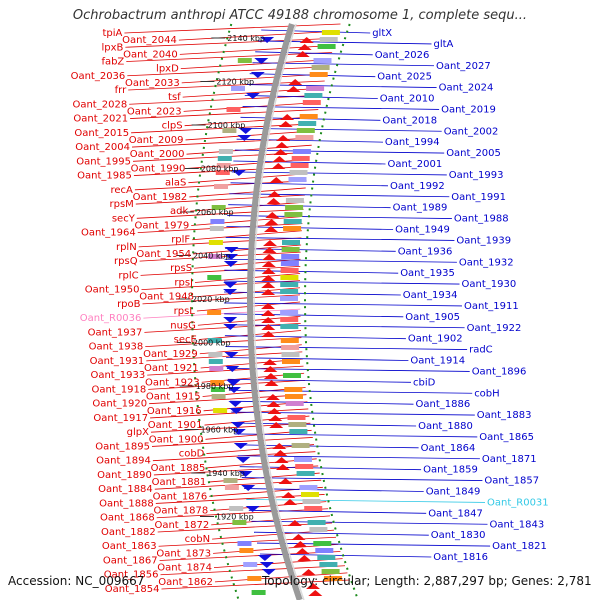 The image size is (600, 600). Describe the element at coordinates (473, 153) in the screenshot. I see `right-feature-label: Oant_2005` at that location.